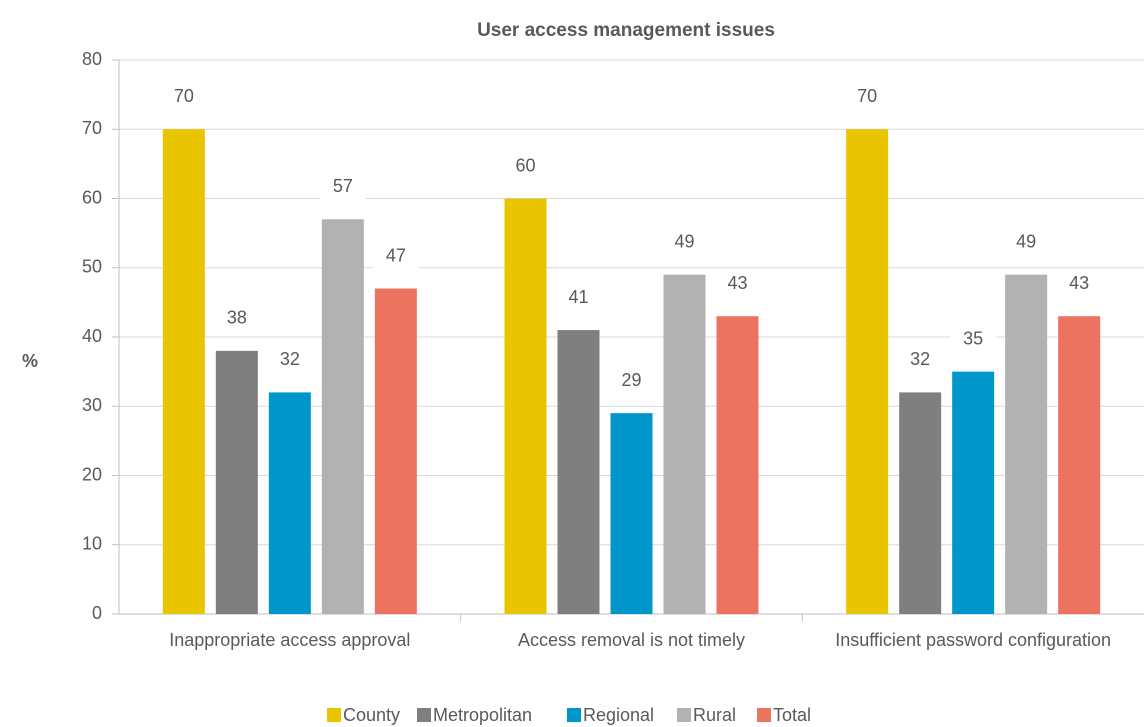  Describe the element at coordinates (92, 474) in the screenshot. I see `y-tick-label: 20` at that location.